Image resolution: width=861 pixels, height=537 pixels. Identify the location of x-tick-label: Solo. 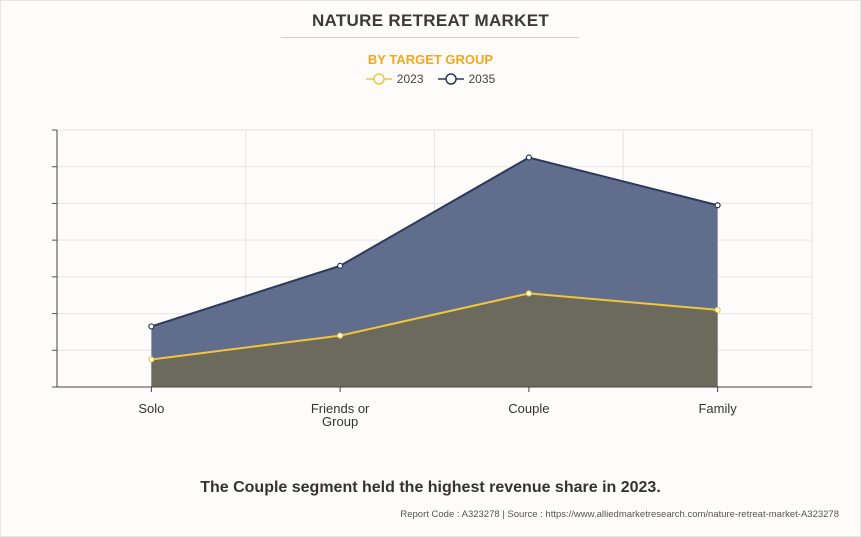
(151, 408).